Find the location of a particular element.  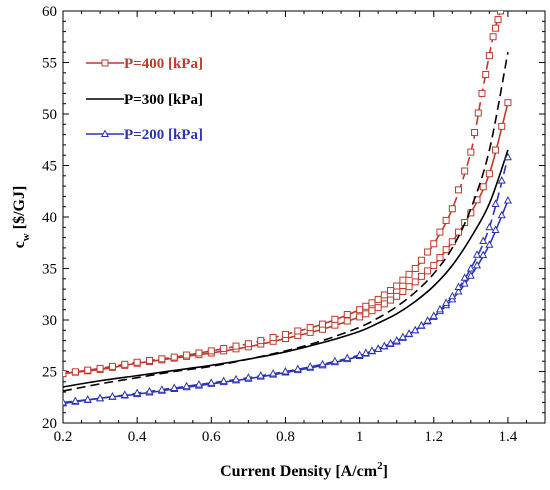

y-tick-label: 40 is located at coordinates (49, 218).